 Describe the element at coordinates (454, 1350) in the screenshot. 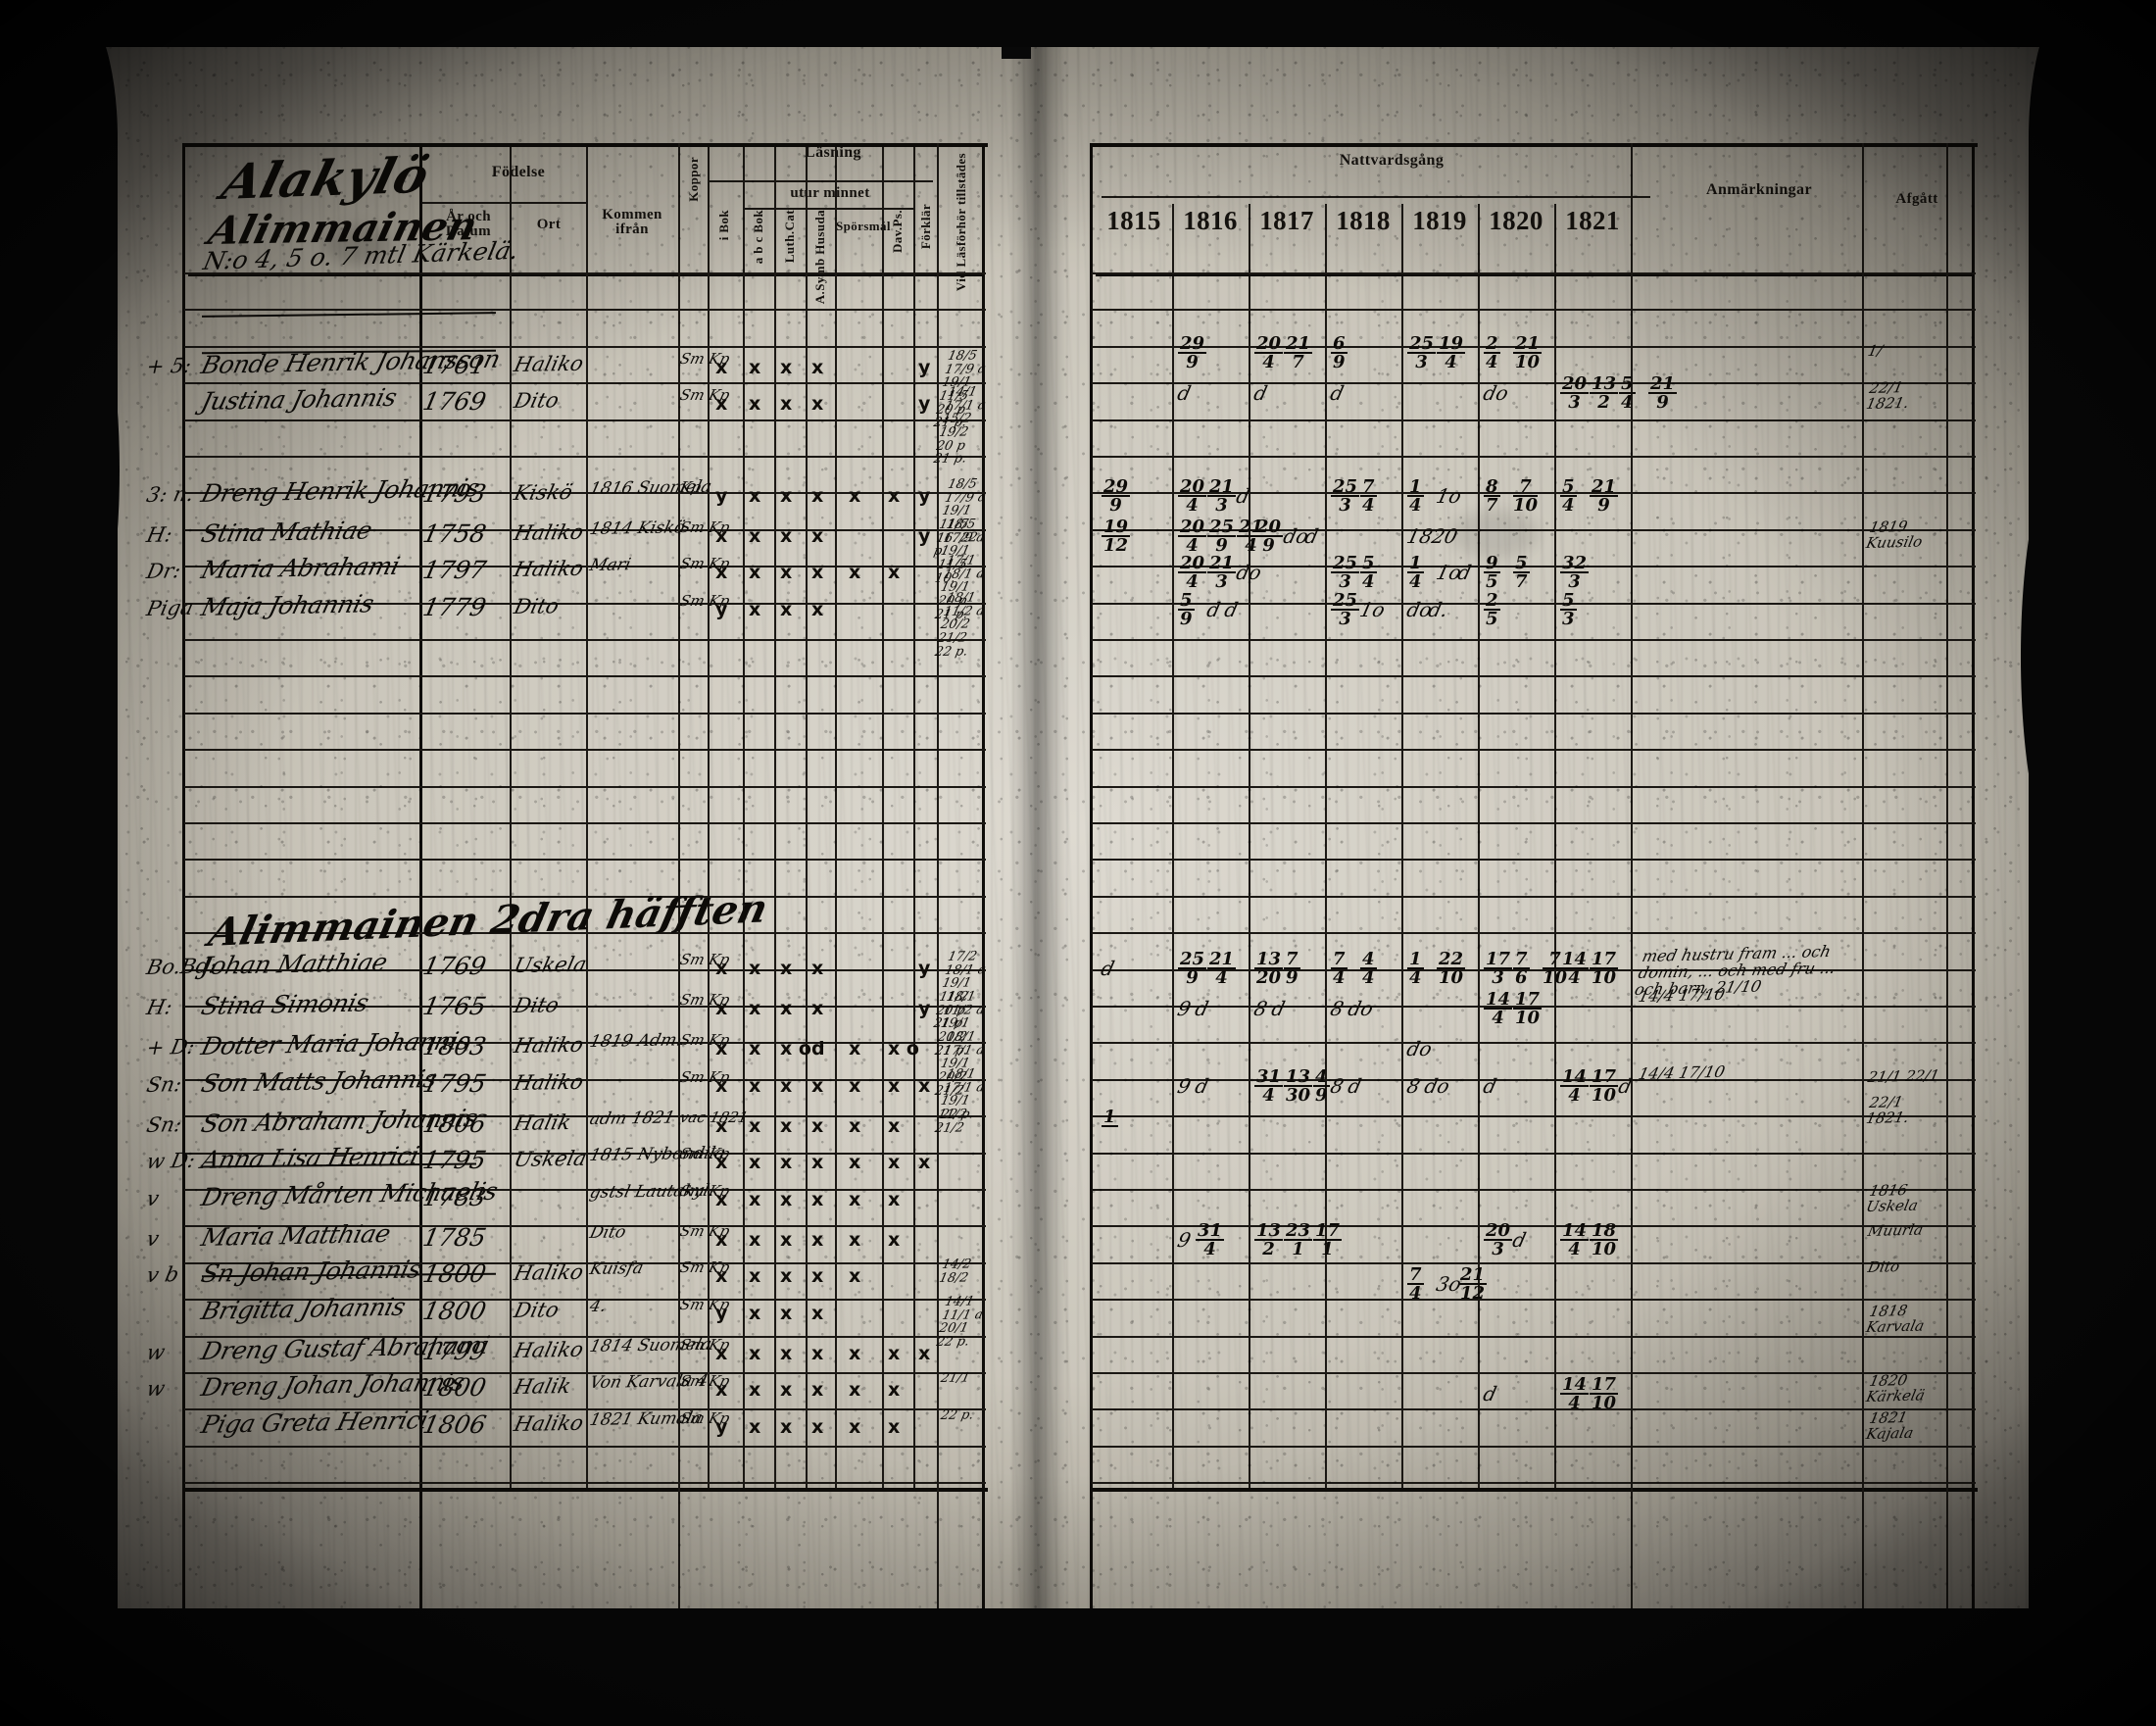

I see `entry-birth-year: 1799` at that location.